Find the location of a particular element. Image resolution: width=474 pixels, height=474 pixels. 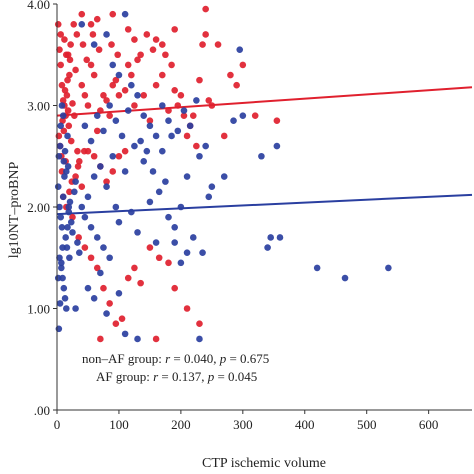

x-tick-label: 500 is located at coordinates (367, 424).